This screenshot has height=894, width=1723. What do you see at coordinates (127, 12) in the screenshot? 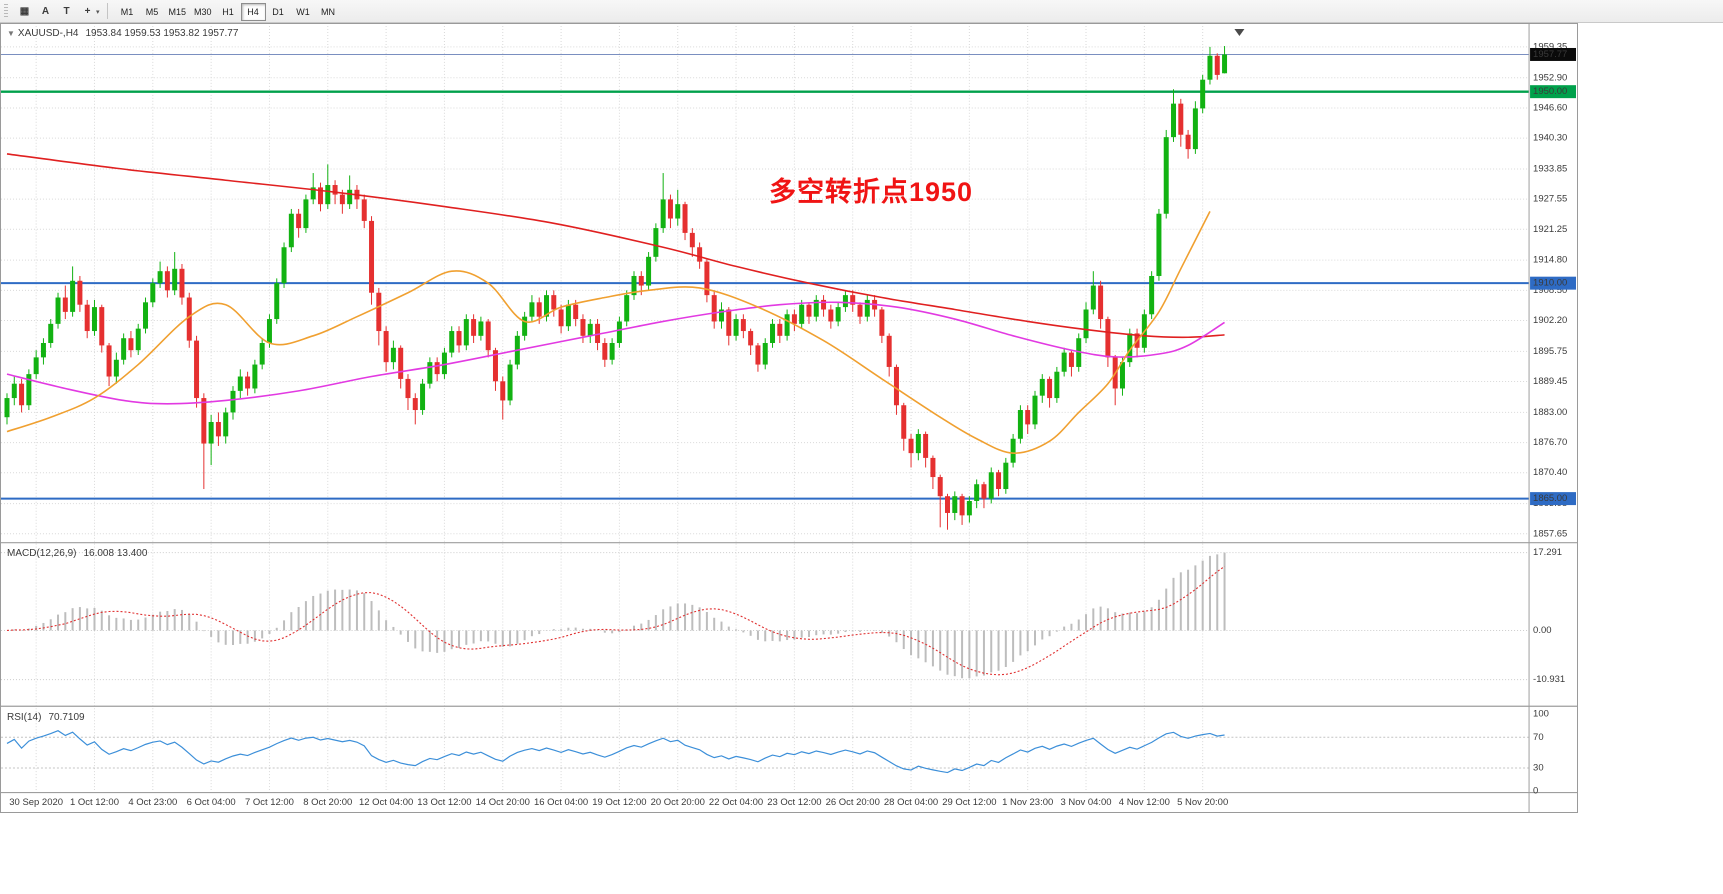
I see `timeframe-button-m1: M1` at bounding box center [127, 12].